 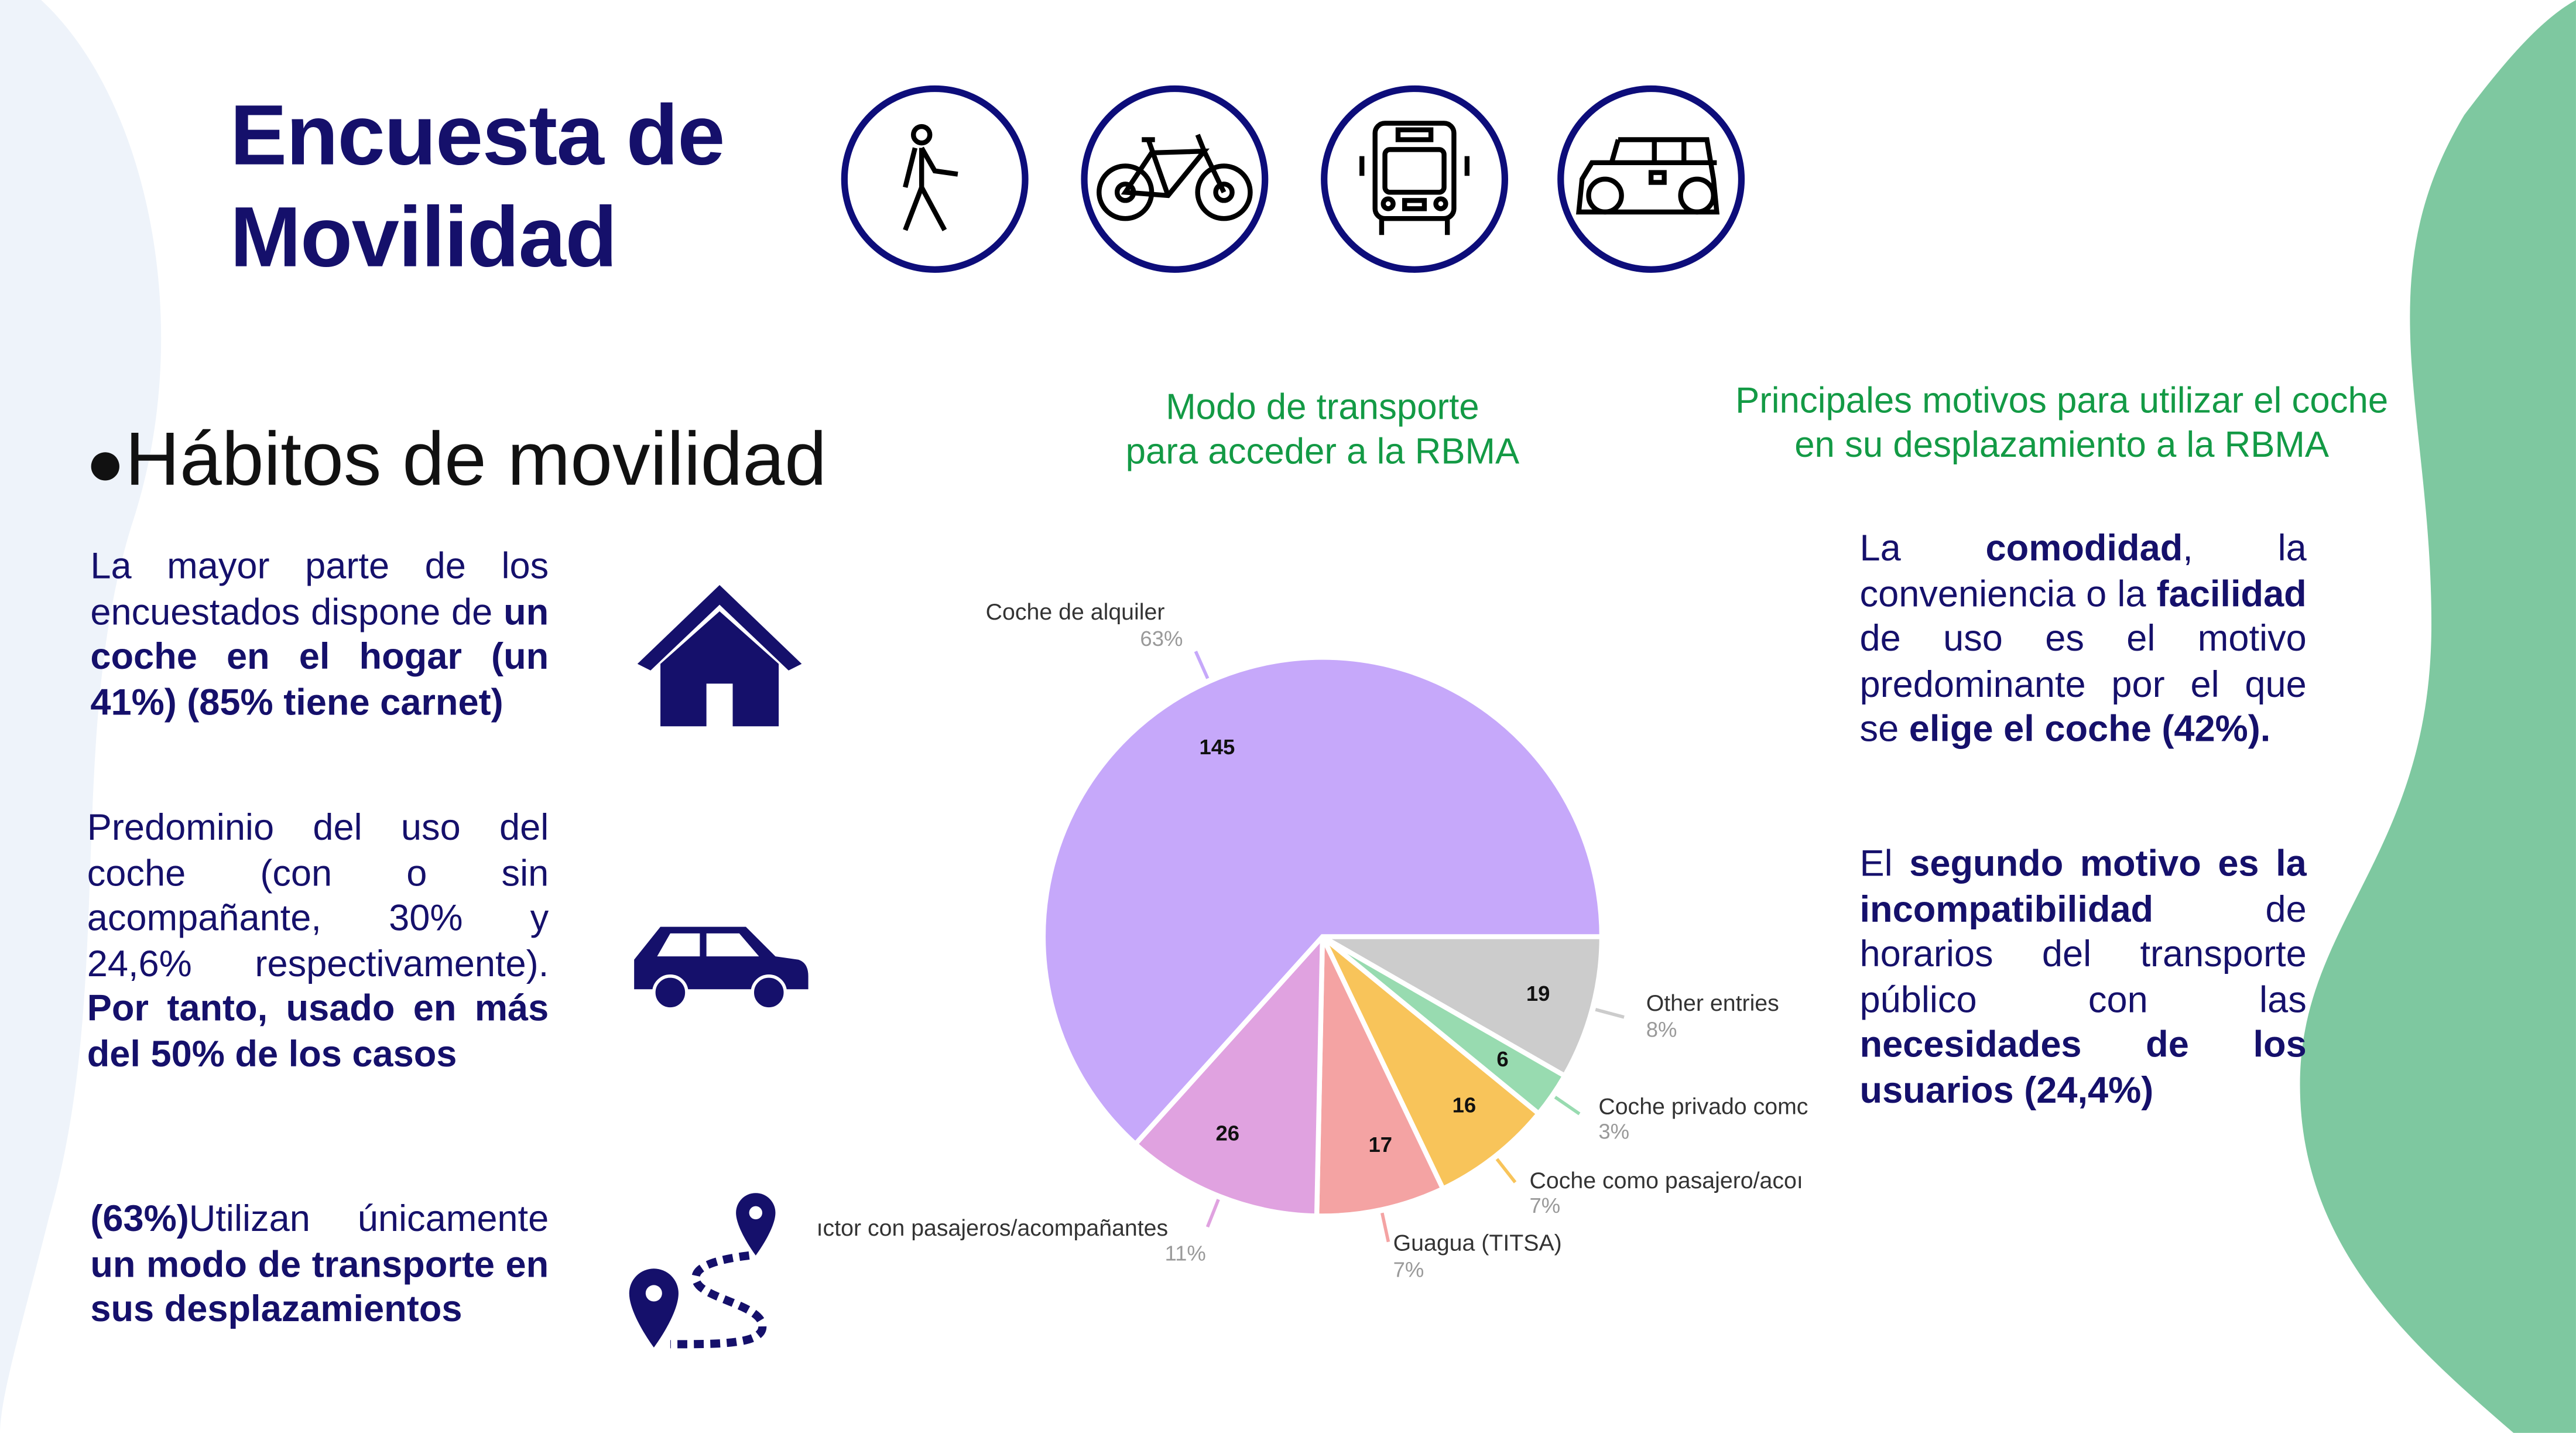 What do you see at coordinates (1227, 1132) in the screenshot?
I see `value-conductor: 26` at bounding box center [1227, 1132].